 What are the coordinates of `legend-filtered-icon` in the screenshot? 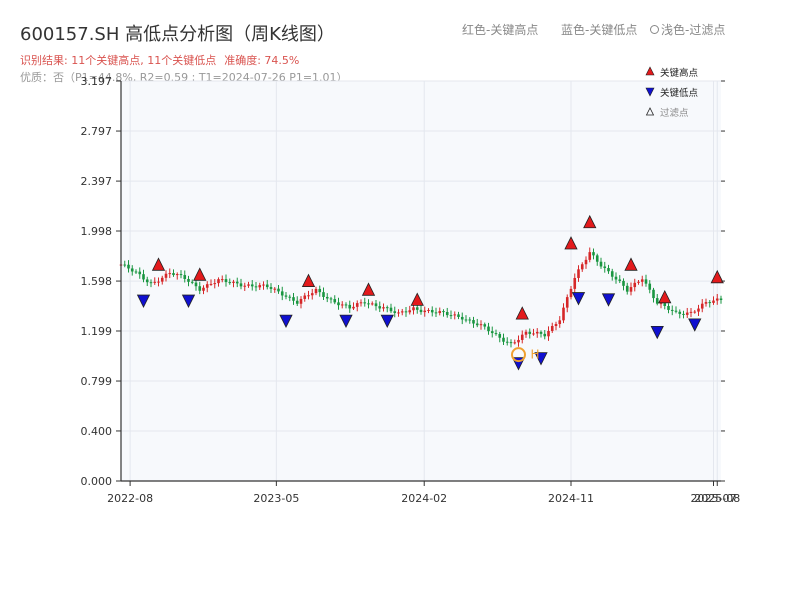 It's located at (650, 111).